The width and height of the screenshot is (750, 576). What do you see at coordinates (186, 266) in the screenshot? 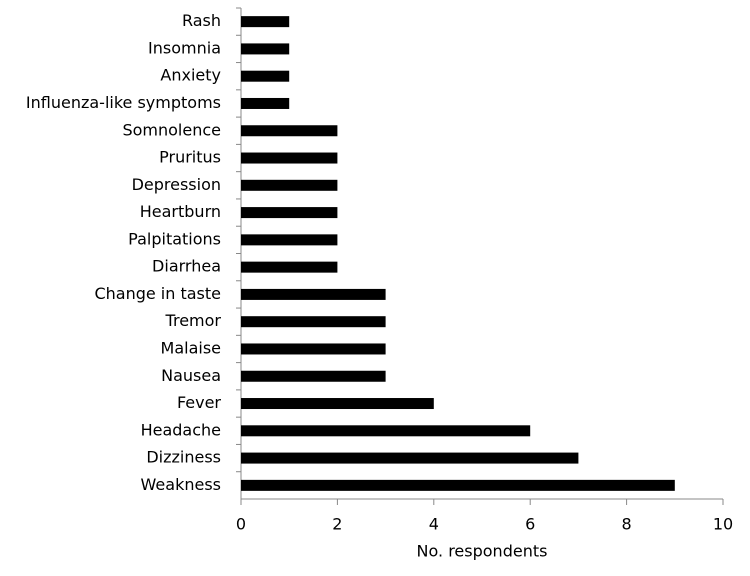
I see `y-tick-label: Diarrhea` at bounding box center [186, 266].